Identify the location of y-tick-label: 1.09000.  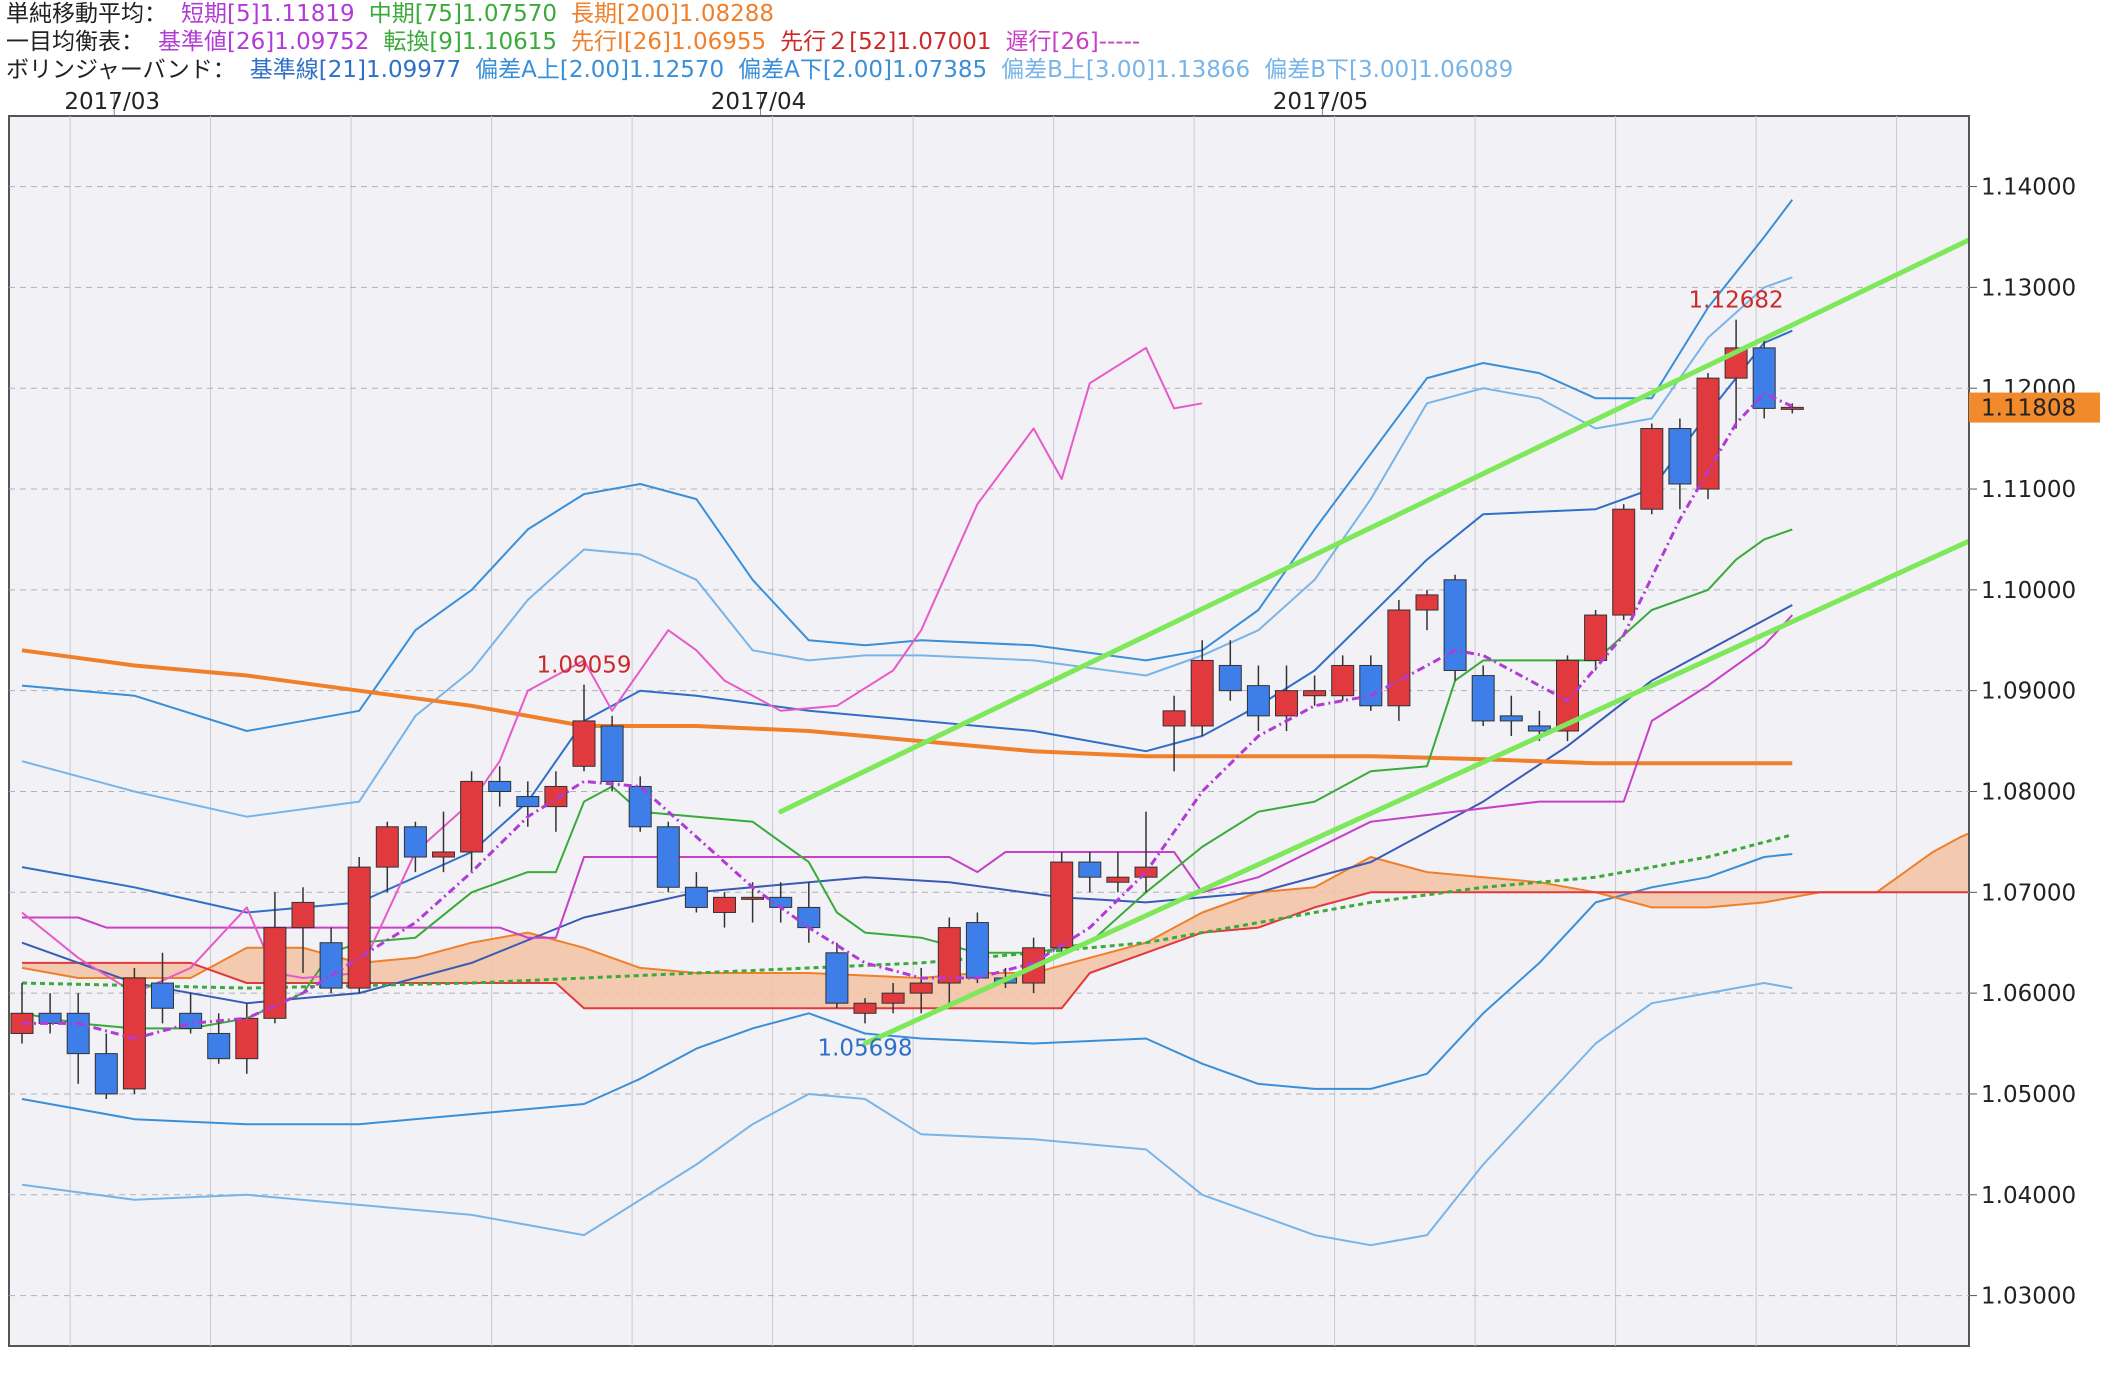
(2028, 692).